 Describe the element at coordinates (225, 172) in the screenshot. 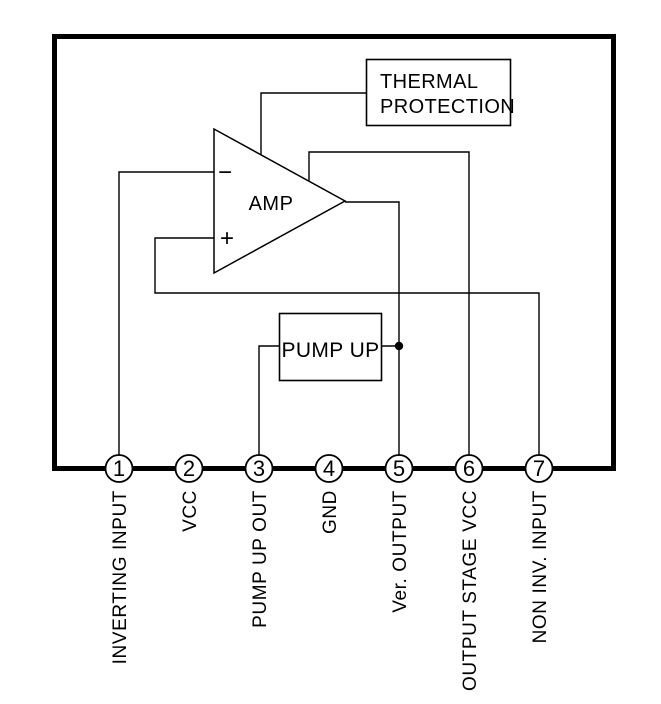

I see `amp-inverting-sign: −` at that location.